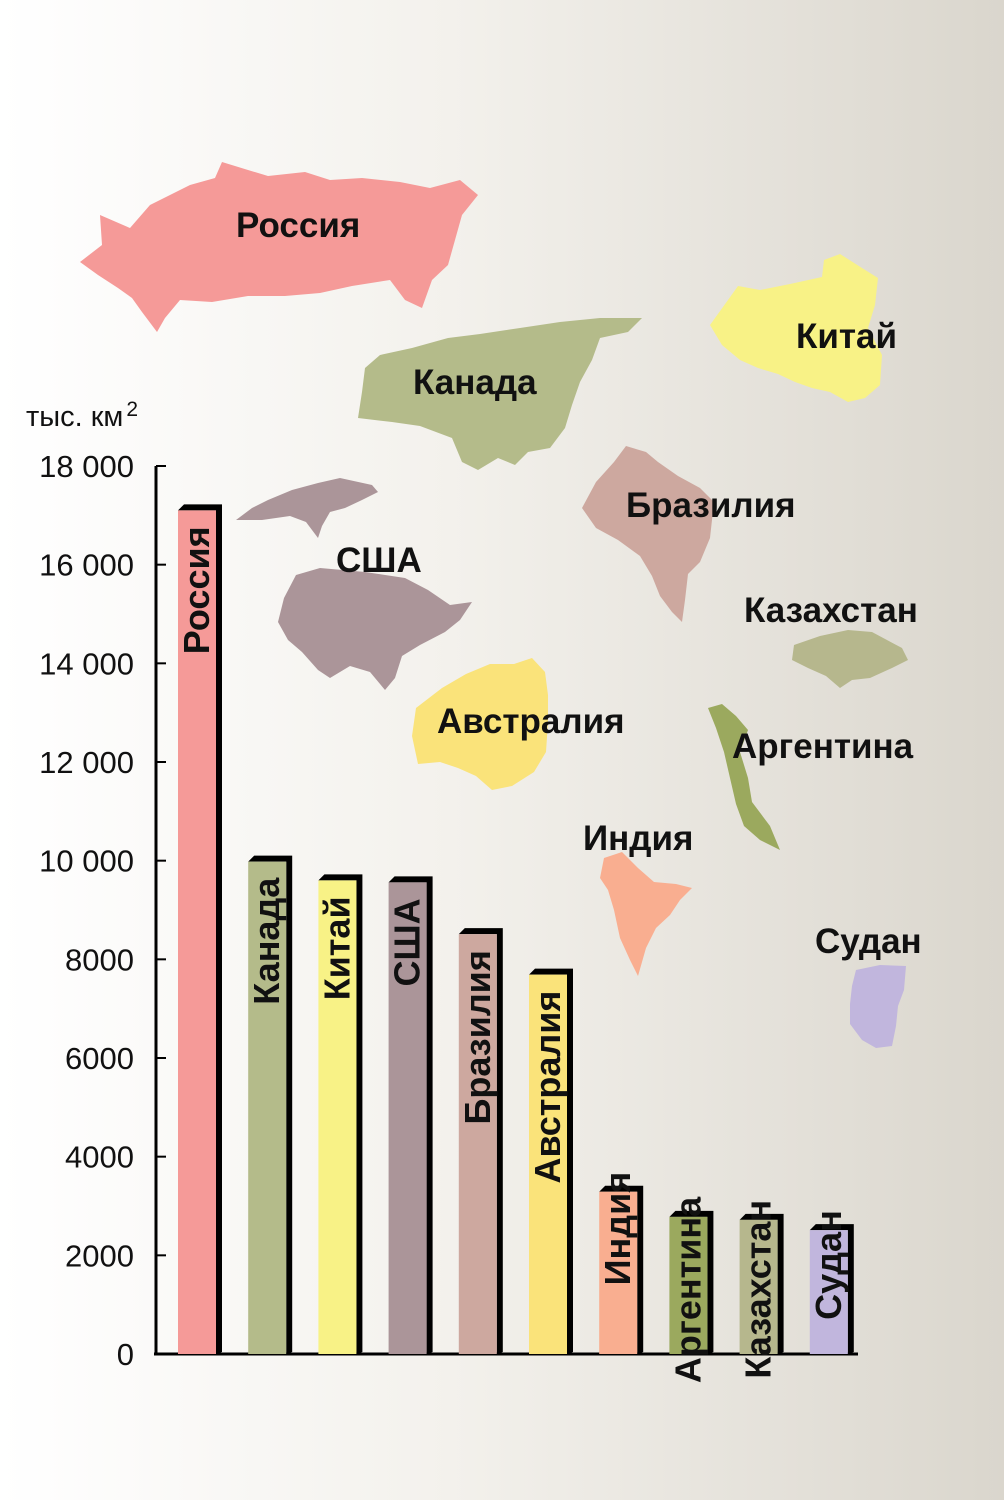  What do you see at coordinates (711, 505) in the screenshot?
I see `map-label-brazil: Бразилия` at bounding box center [711, 505].